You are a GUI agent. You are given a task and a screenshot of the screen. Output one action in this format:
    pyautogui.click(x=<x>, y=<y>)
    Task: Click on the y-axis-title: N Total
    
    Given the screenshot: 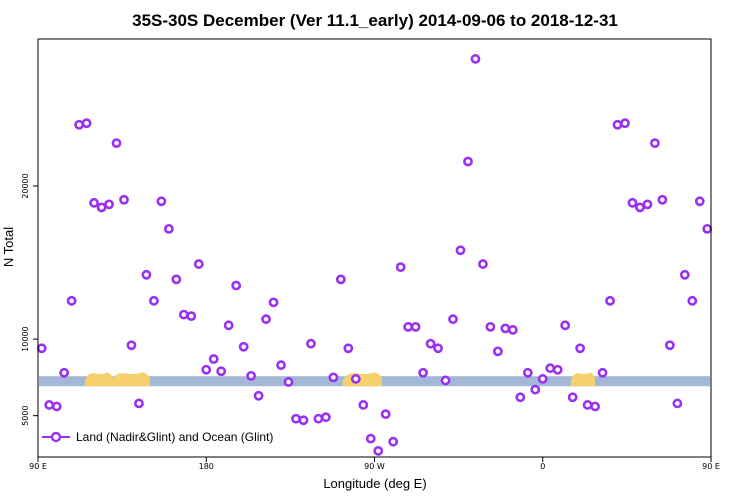 What is the action you would take?
    pyautogui.click(x=8, y=247)
    